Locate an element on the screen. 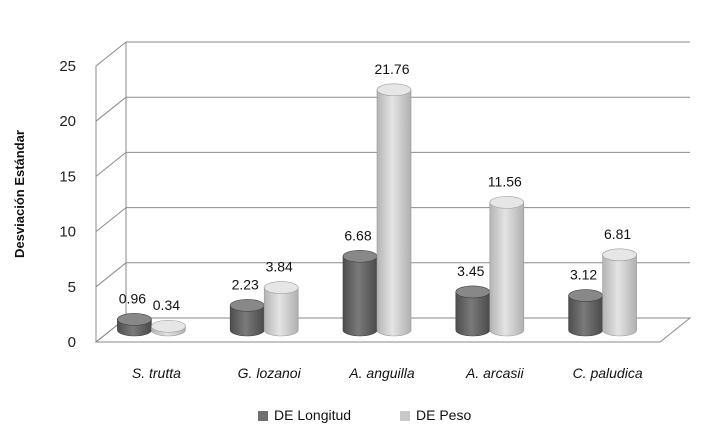  x-tick-label: A. arcasii is located at coordinates (494, 373).